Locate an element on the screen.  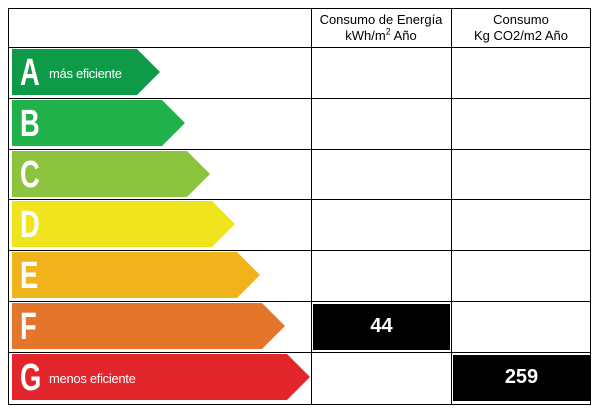
rating-letter: B is located at coordinates (30, 123).